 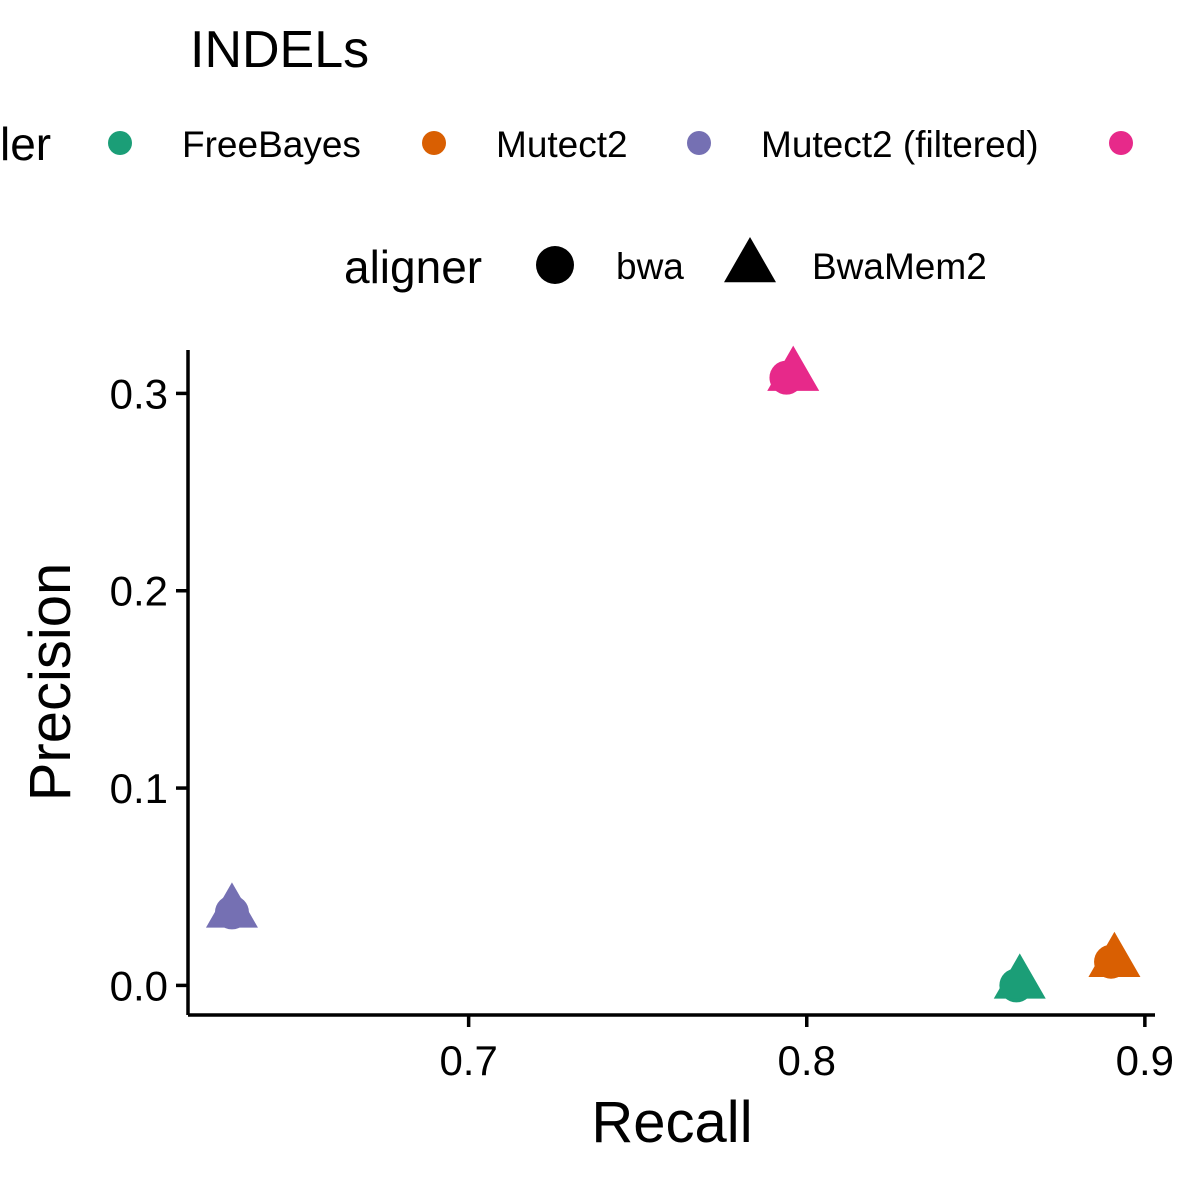 What do you see at coordinates (671, 1122) in the screenshot?
I see `x-axis-title: Recall` at bounding box center [671, 1122].